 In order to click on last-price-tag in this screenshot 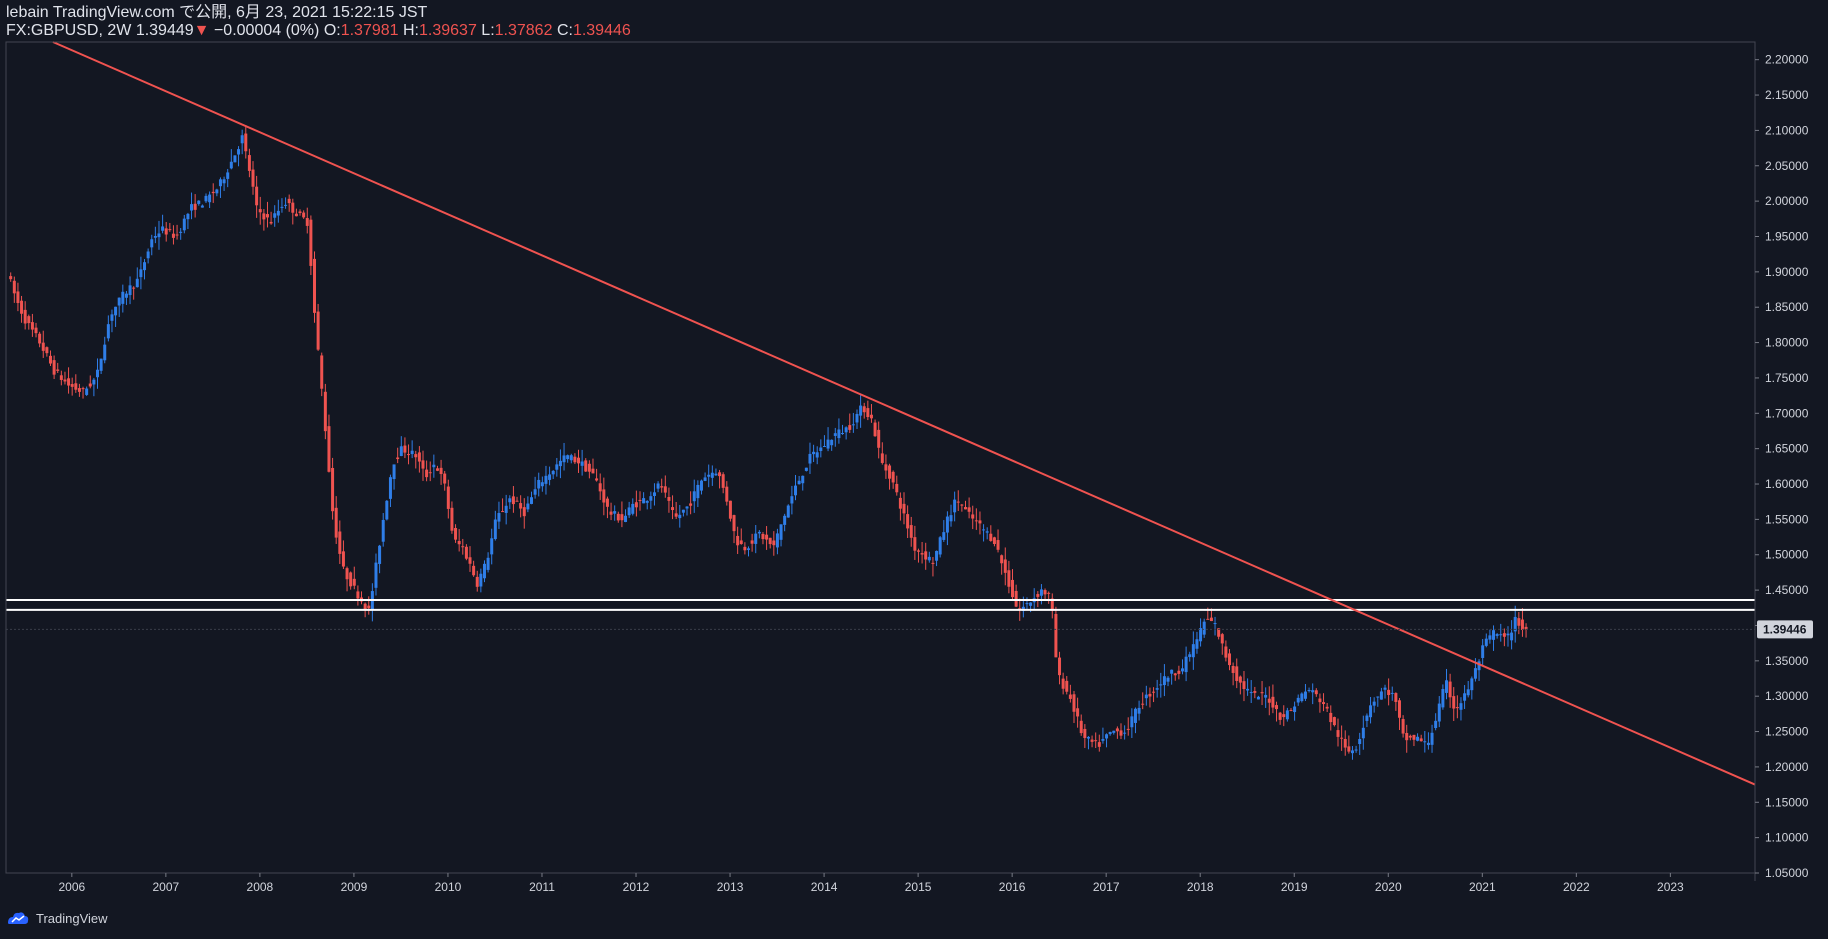, I will do `click(1785, 629)`.